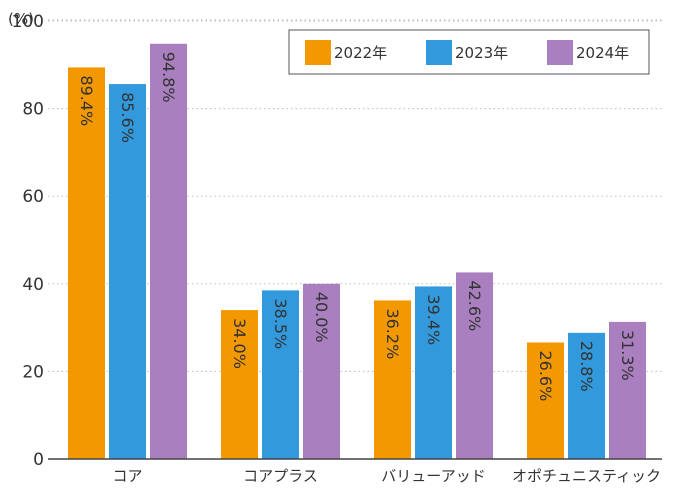  Describe the element at coordinates (33, 285) in the screenshot. I see `y-tick-label: 40` at that location.